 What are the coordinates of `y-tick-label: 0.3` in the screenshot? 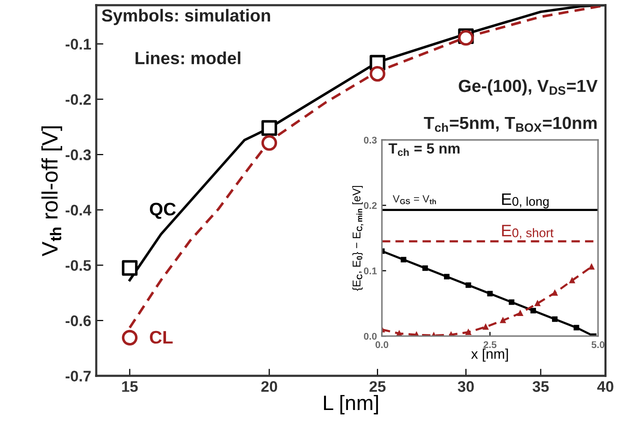 It's located at (370, 140).